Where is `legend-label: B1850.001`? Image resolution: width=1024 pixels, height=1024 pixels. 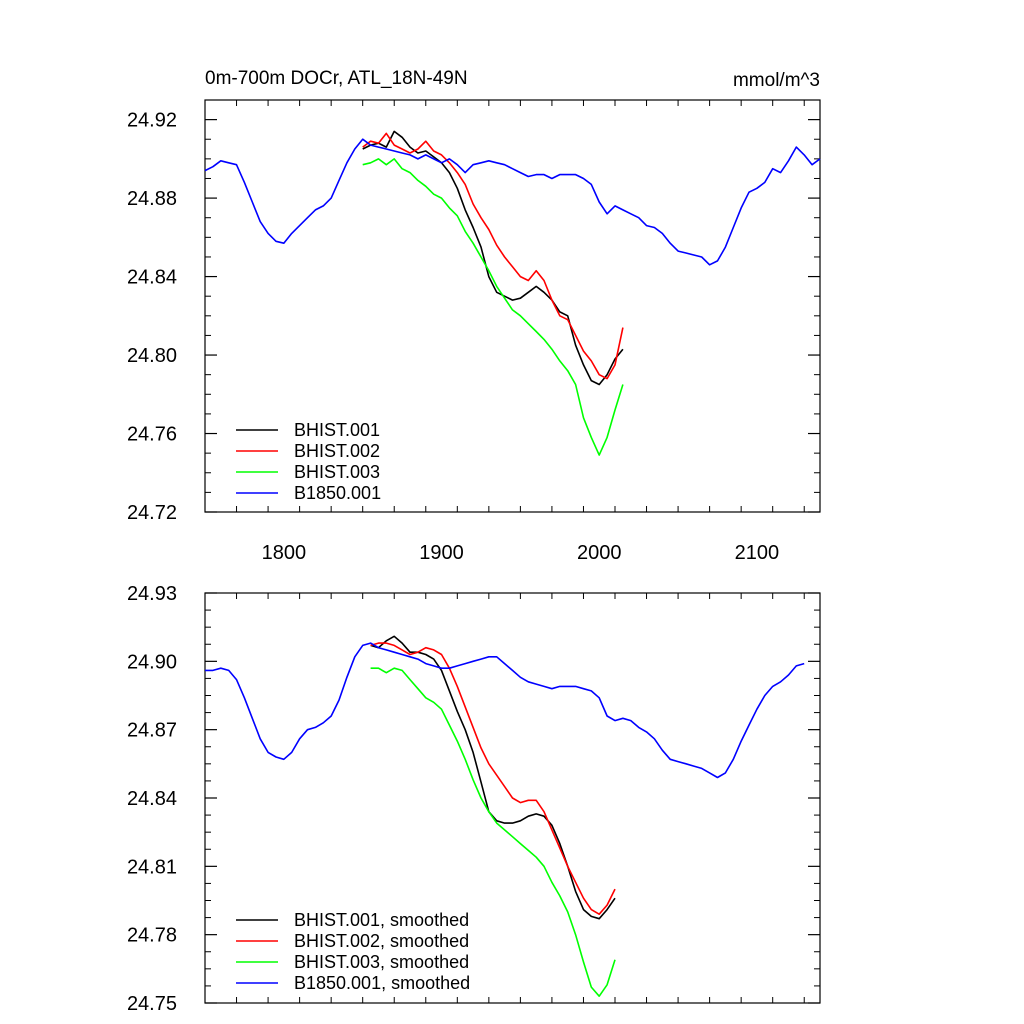 legend-label: B1850.001 is located at coordinates (337, 493).